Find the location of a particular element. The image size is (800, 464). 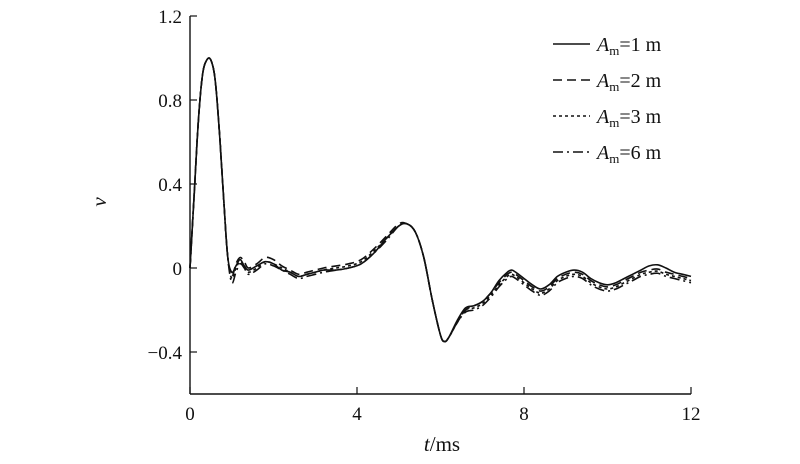

legend-label: Am=1 m is located at coordinates (628, 46).